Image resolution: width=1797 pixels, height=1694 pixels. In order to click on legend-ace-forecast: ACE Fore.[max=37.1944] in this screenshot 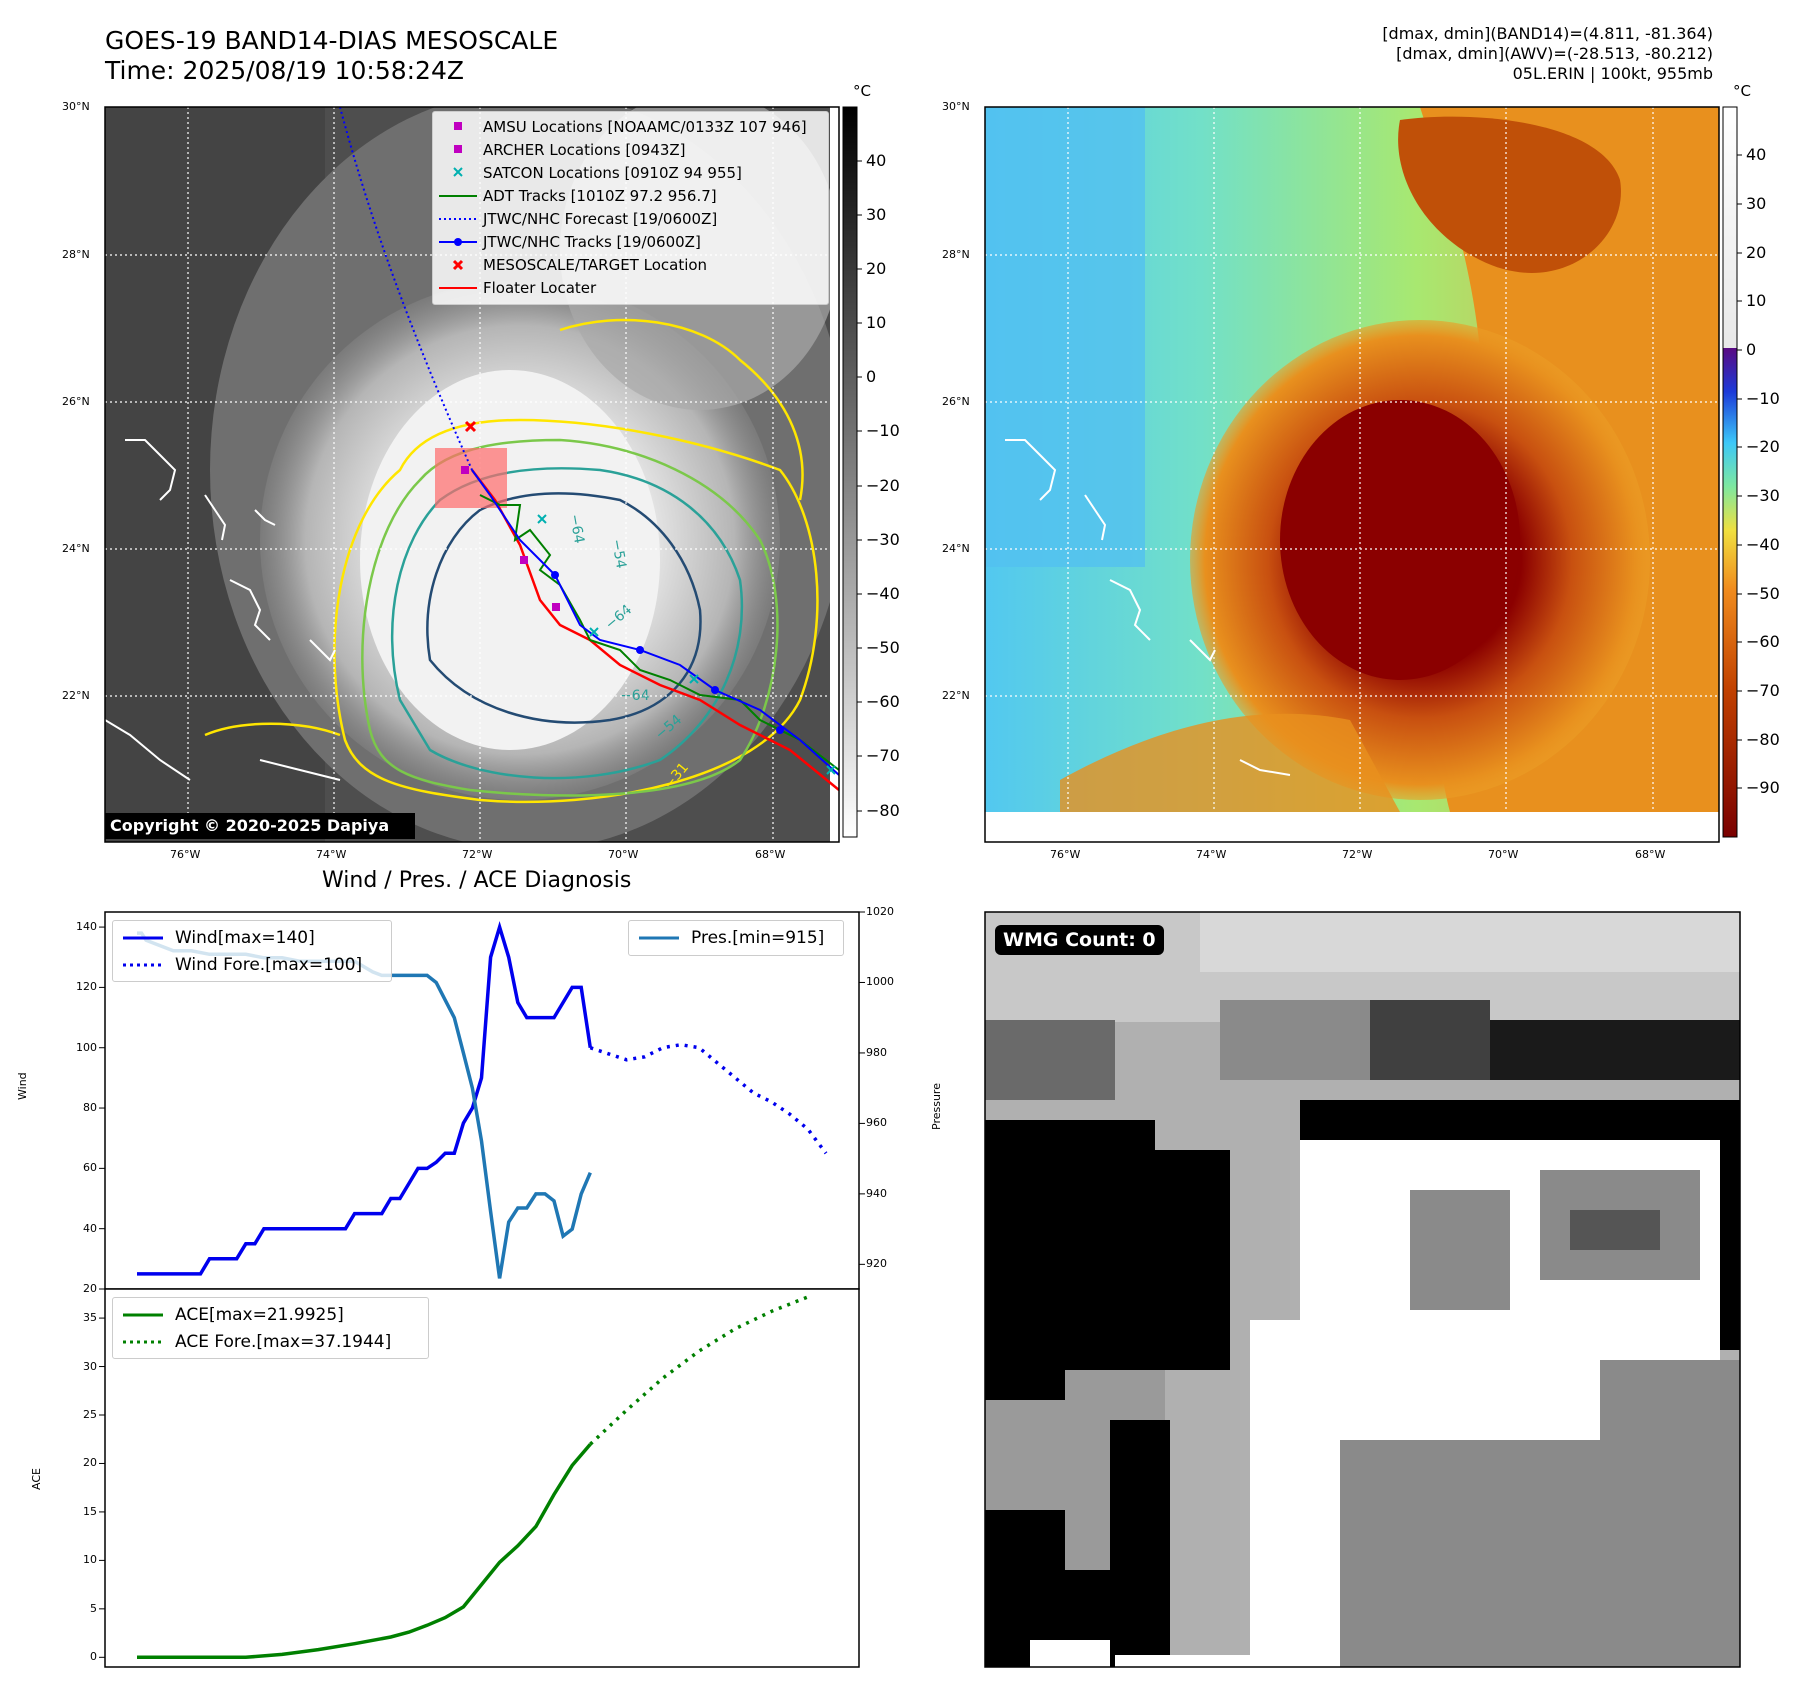, I will do `click(283, 1342)`.